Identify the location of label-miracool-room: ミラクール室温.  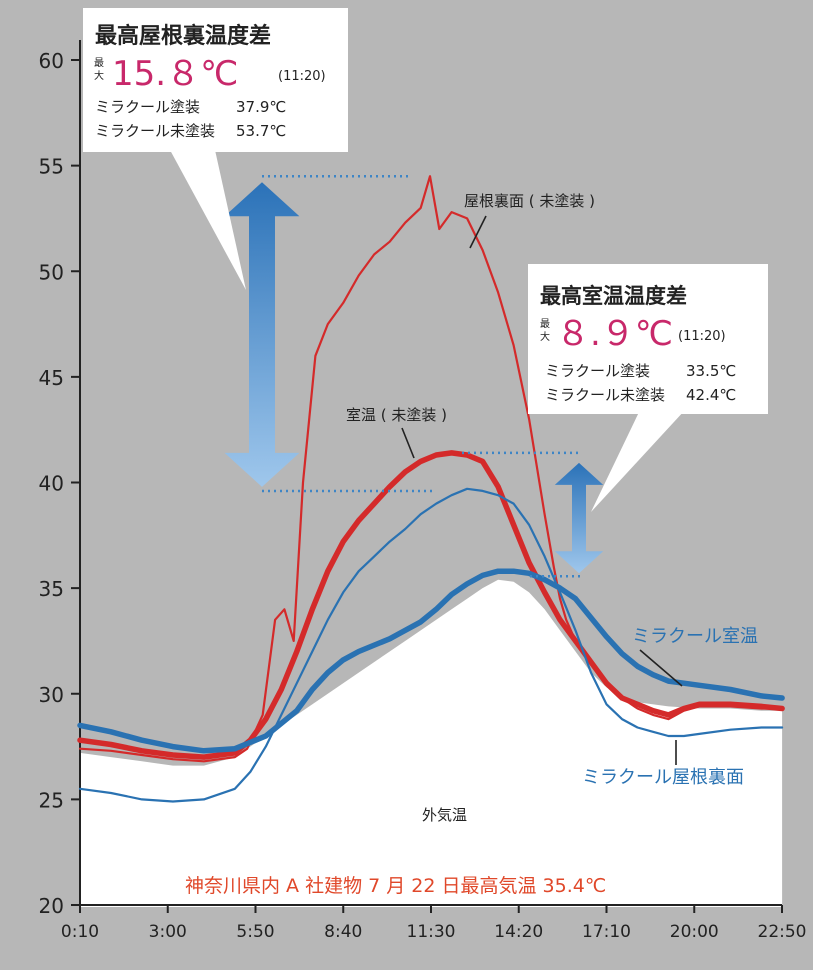
(695, 636).